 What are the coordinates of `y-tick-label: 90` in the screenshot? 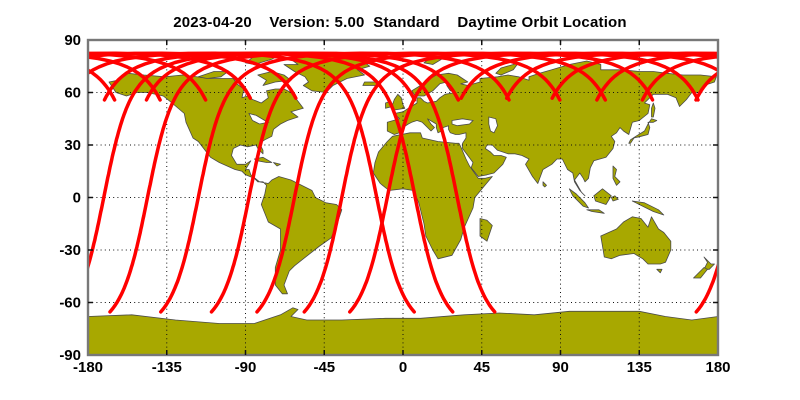 It's located at (72, 40).